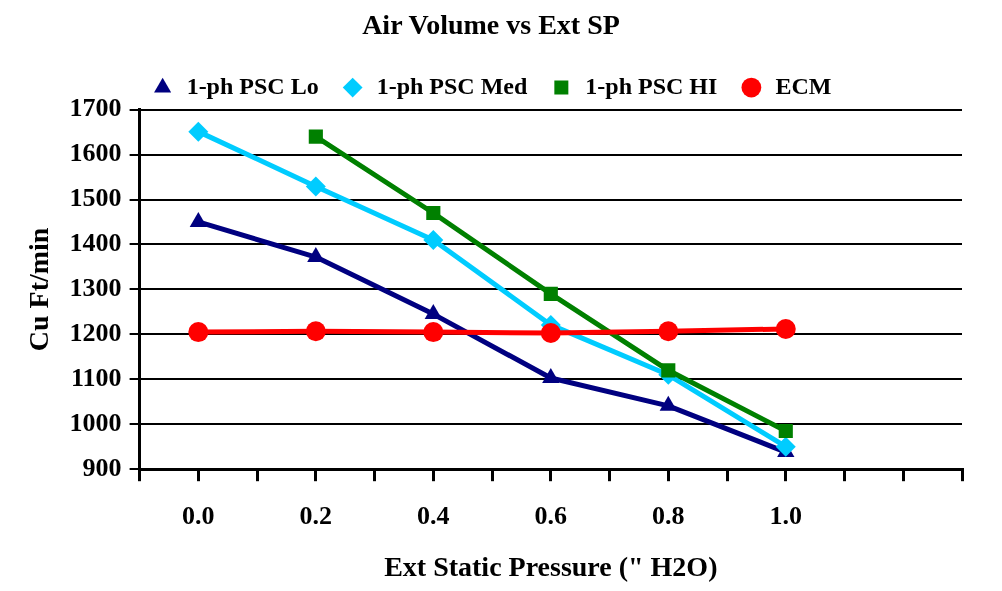 This screenshot has width=1002, height=591. What do you see at coordinates (452, 85) in the screenshot?
I see `legend-label: 1-ph PSC Med` at bounding box center [452, 85].